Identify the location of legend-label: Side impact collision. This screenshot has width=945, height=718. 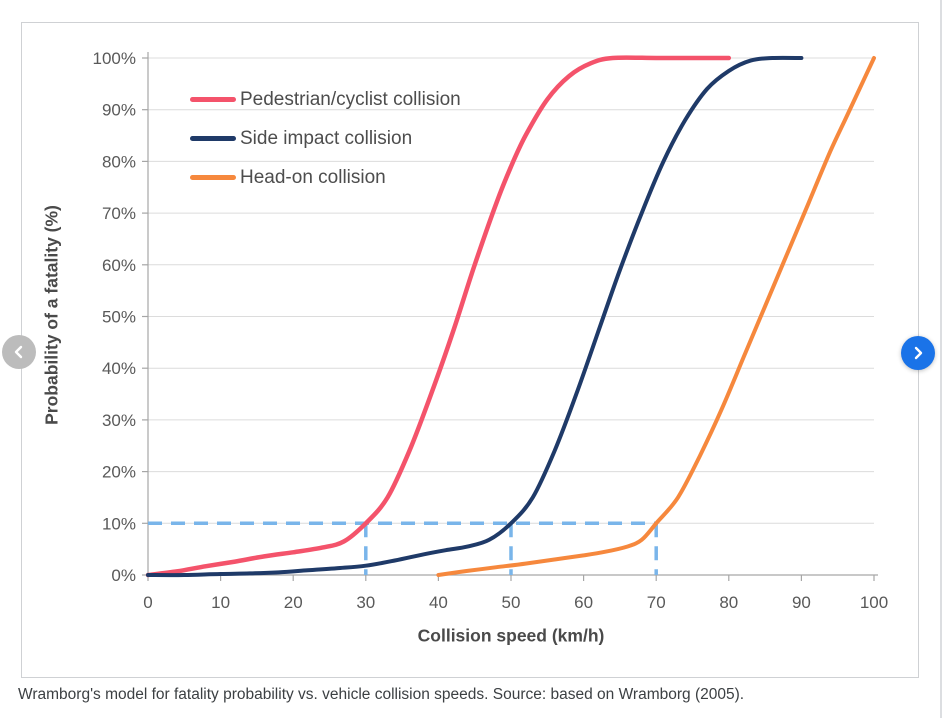
(326, 138).